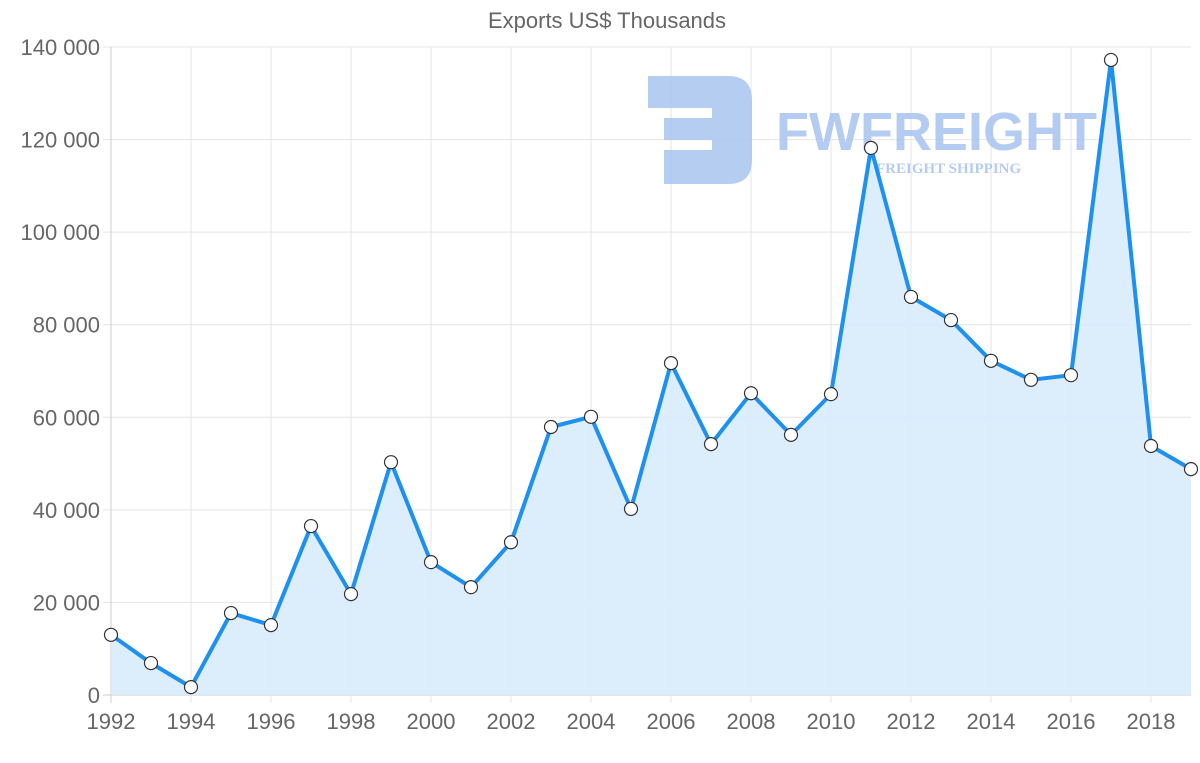 This screenshot has width=1200, height=763. What do you see at coordinates (111, 721) in the screenshot?
I see `x-tick-label: 1992` at bounding box center [111, 721].